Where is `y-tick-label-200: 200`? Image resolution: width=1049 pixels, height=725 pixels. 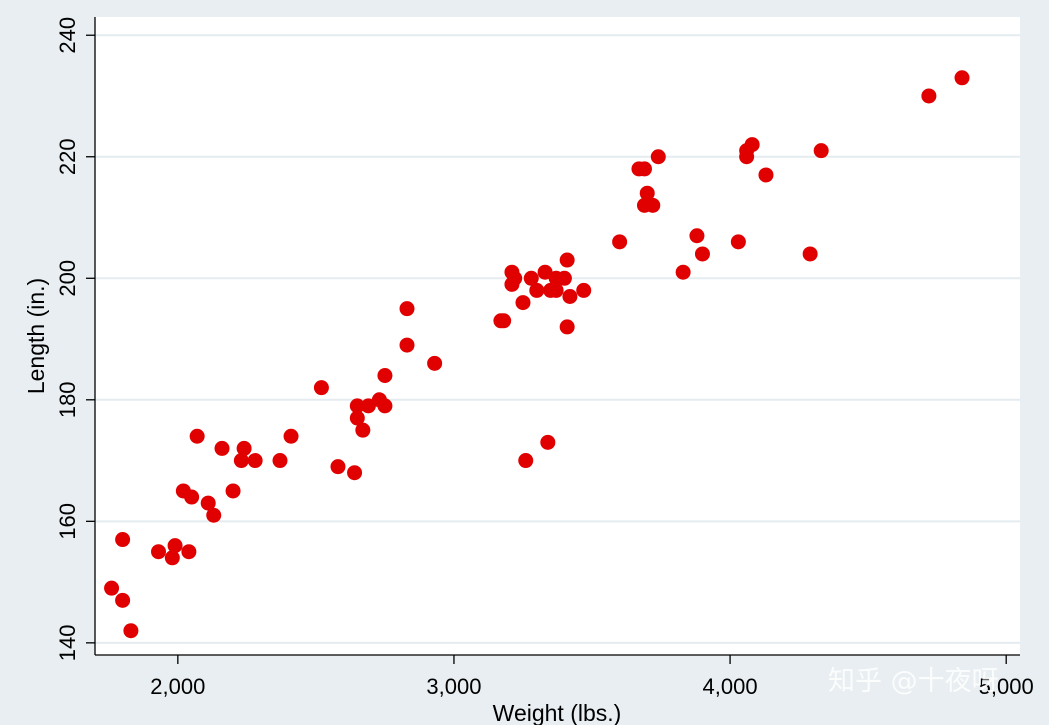 y-tick-label-200: 200 is located at coordinates (67, 278).